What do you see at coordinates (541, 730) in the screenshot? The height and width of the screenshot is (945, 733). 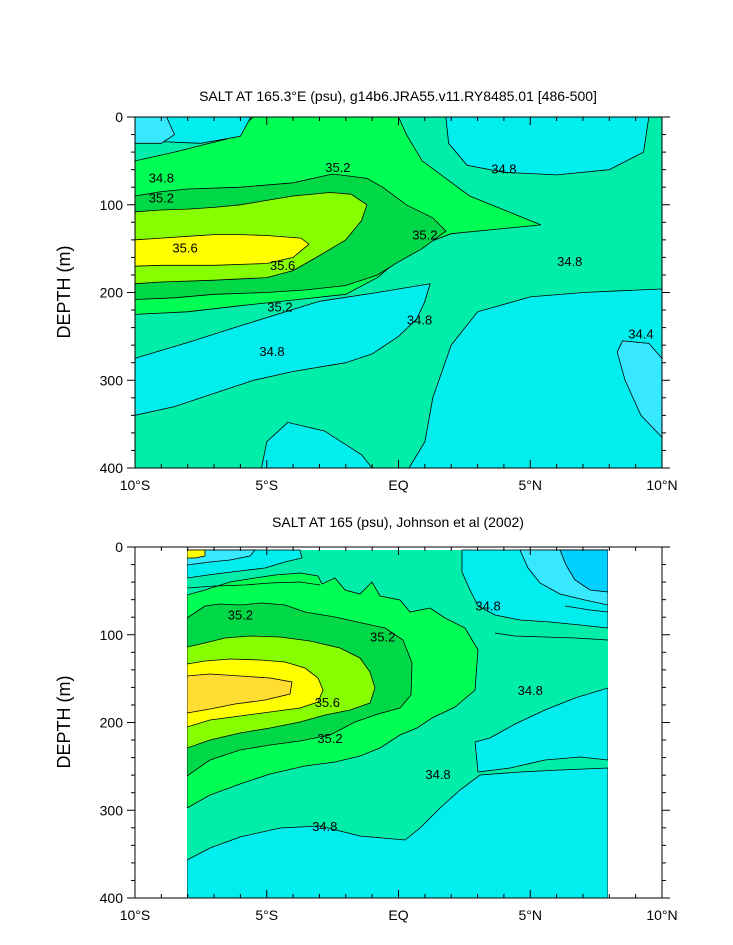 I see `bottom-region-34.6-deep-right` at bounding box center [541, 730].